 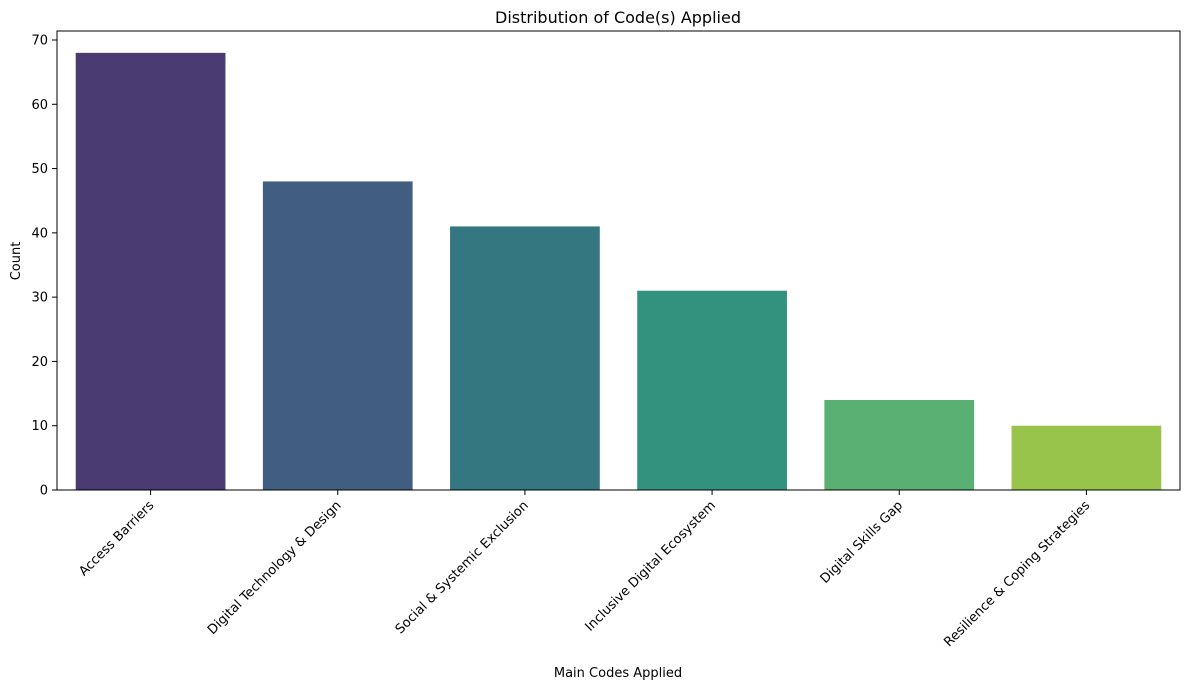 What do you see at coordinates (618, 673) in the screenshot?
I see `x-axis-label: Main Codes Applied` at bounding box center [618, 673].